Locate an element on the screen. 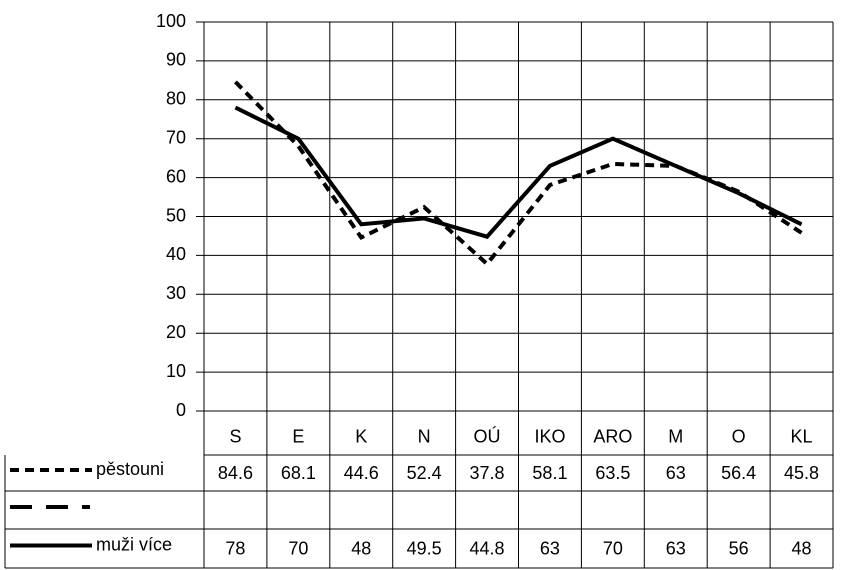 Image resolution: width=843 pixels, height=570 pixels. table-value: 58.1 is located at coordinates (549, 473).